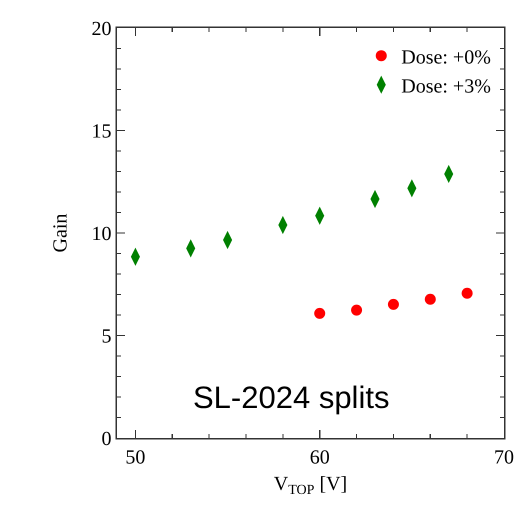 This screenshot has width=523, height=526. What do you see at coordinates (291, 397) in the screenshot?
I see `annotation: SL-2024 splits` at bounding box center [291, 397].